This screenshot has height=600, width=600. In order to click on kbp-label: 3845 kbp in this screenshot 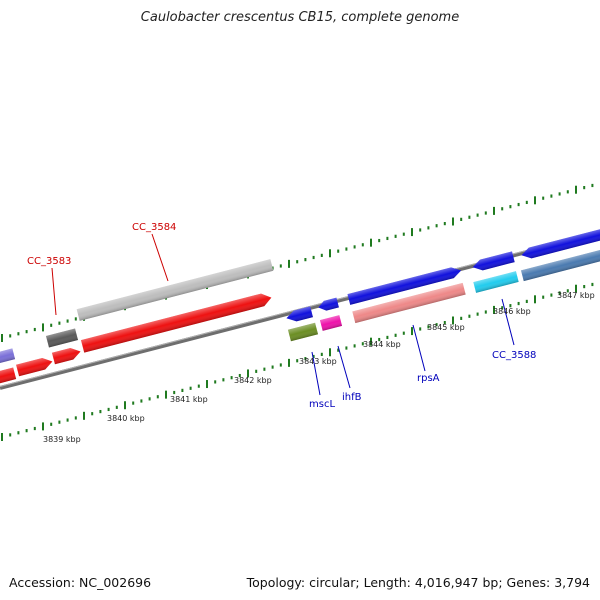, I will do `click(446, 327)`.